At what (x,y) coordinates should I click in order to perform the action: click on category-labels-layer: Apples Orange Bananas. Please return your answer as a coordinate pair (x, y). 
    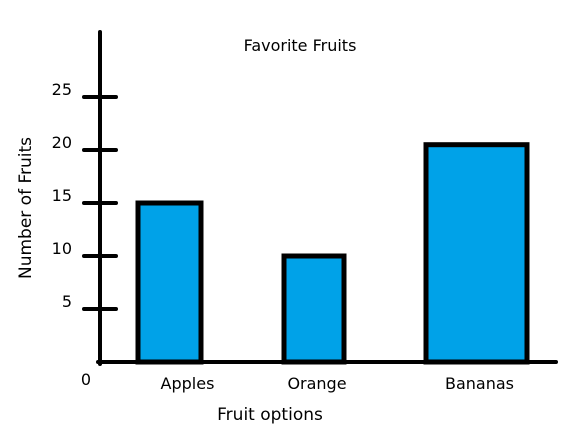
    Looking at the image, I should click on (337, 383).